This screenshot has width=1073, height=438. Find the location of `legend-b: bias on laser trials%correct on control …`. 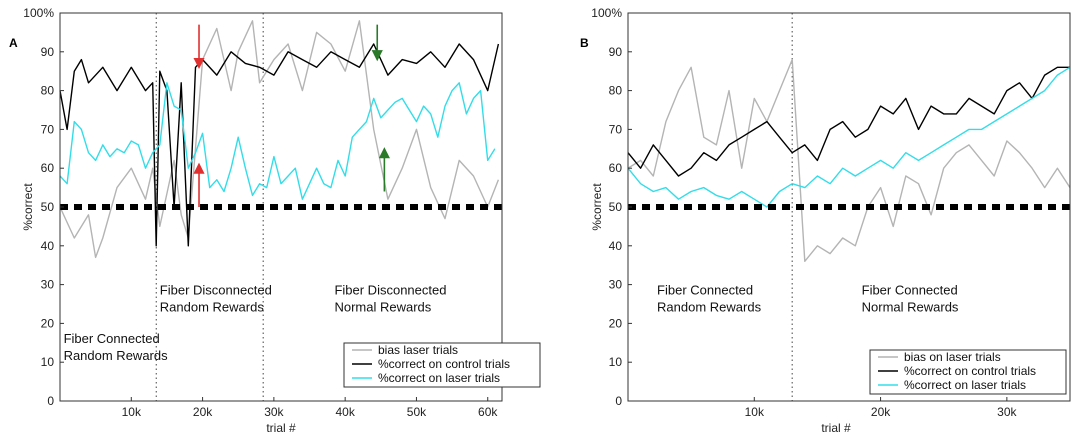

legend-b: bias on laser trials%correct on control … is located at coordinates (968, 372).